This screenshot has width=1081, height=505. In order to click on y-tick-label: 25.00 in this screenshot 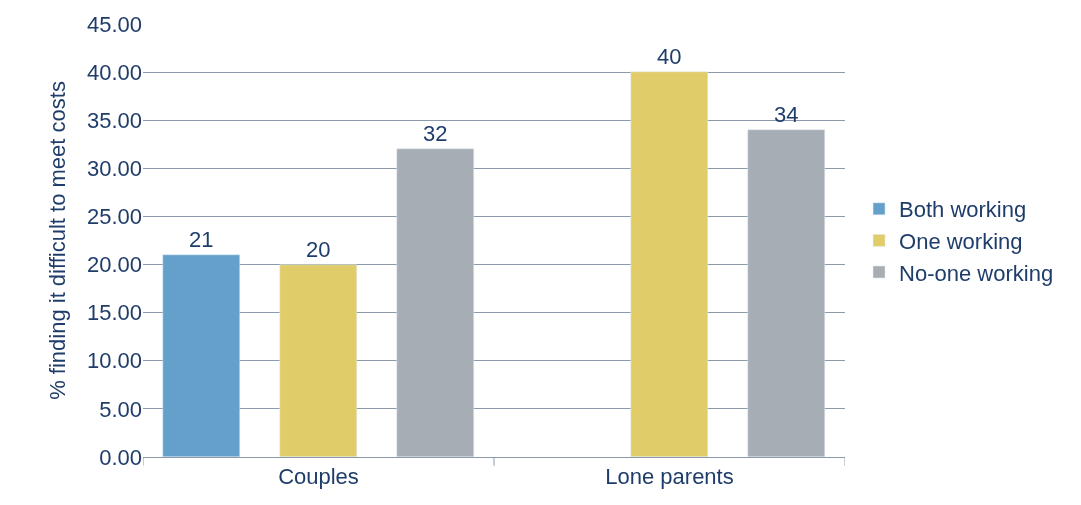, I will do `click(114, 217)`.